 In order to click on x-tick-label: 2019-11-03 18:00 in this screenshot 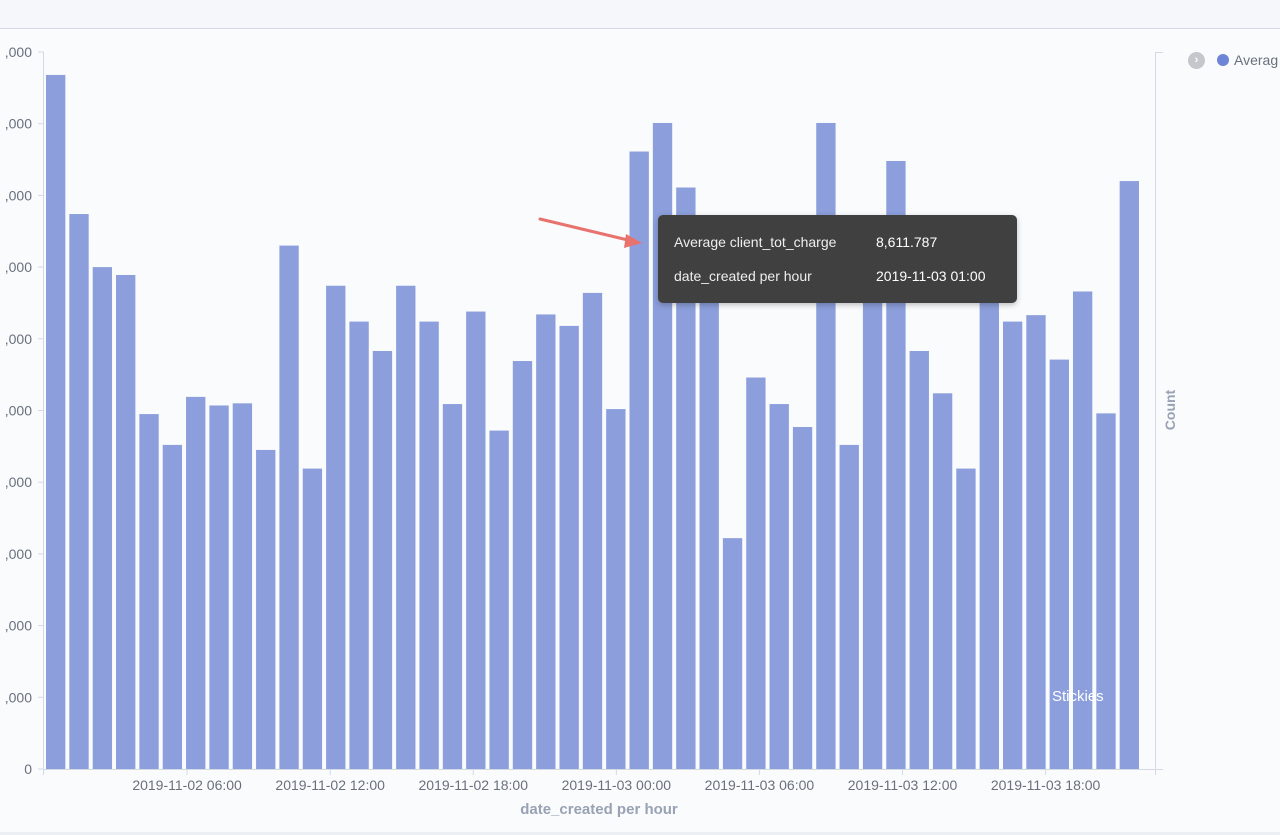, I will do `click(1046, 785)`.